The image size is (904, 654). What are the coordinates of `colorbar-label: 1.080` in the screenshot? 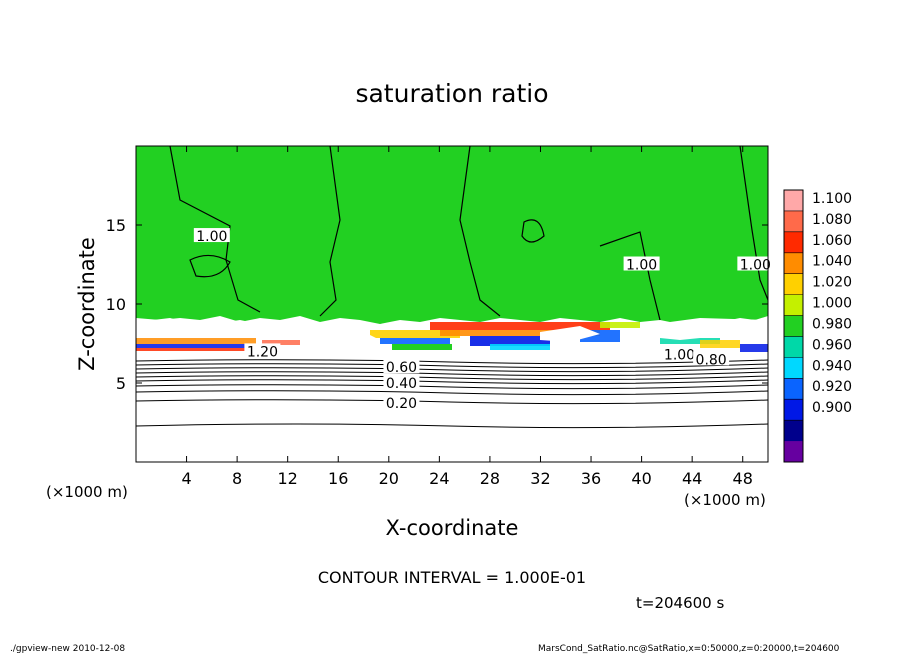 It's located at (832, 220).